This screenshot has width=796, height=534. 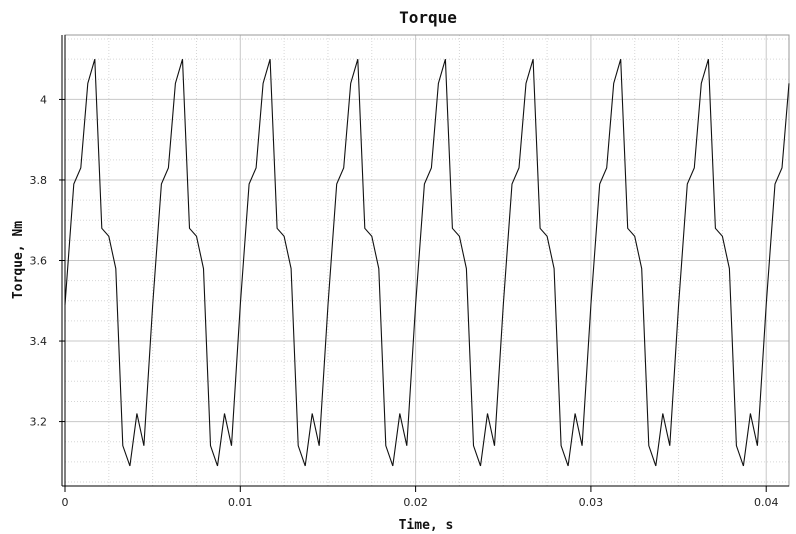 What do you see at coordinates (39, 341) in the screenshot?
I see `y-tick-label: 3.4` at bounding box center [39, 341].